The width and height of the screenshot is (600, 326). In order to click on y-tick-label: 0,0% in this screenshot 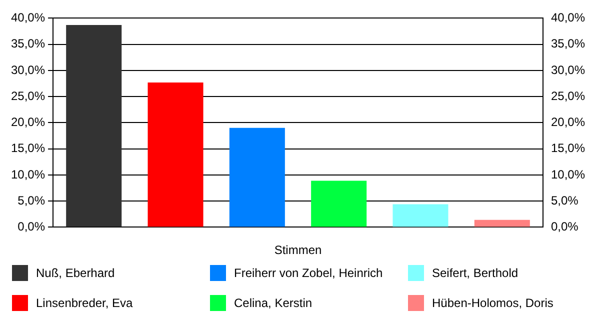, I will do `click(32, 227)`.